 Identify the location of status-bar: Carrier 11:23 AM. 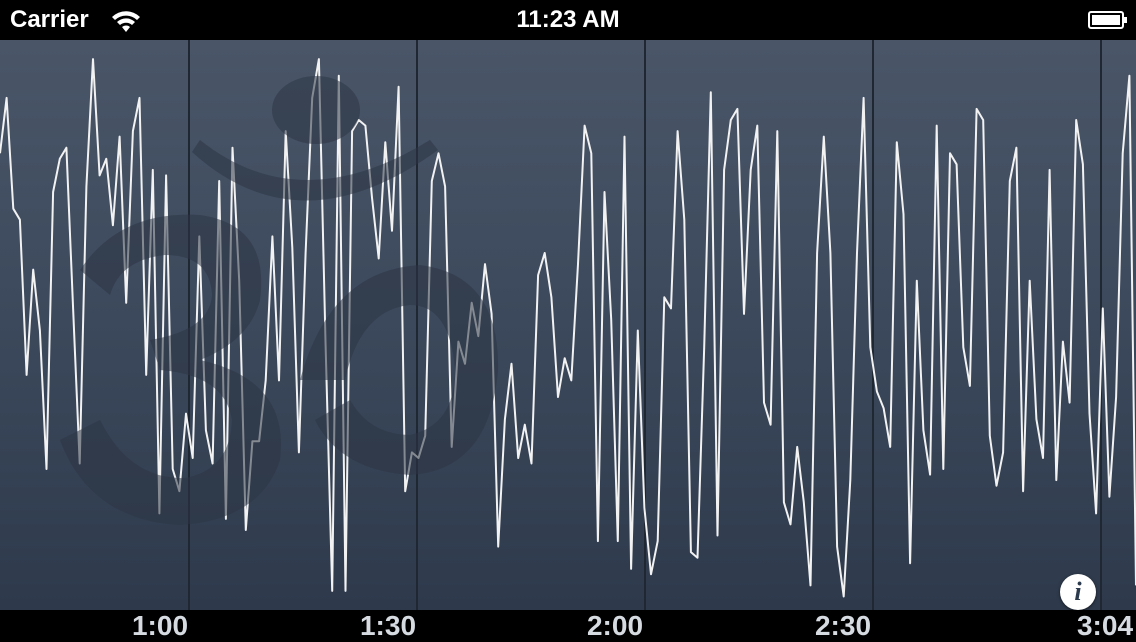
(568, 20).